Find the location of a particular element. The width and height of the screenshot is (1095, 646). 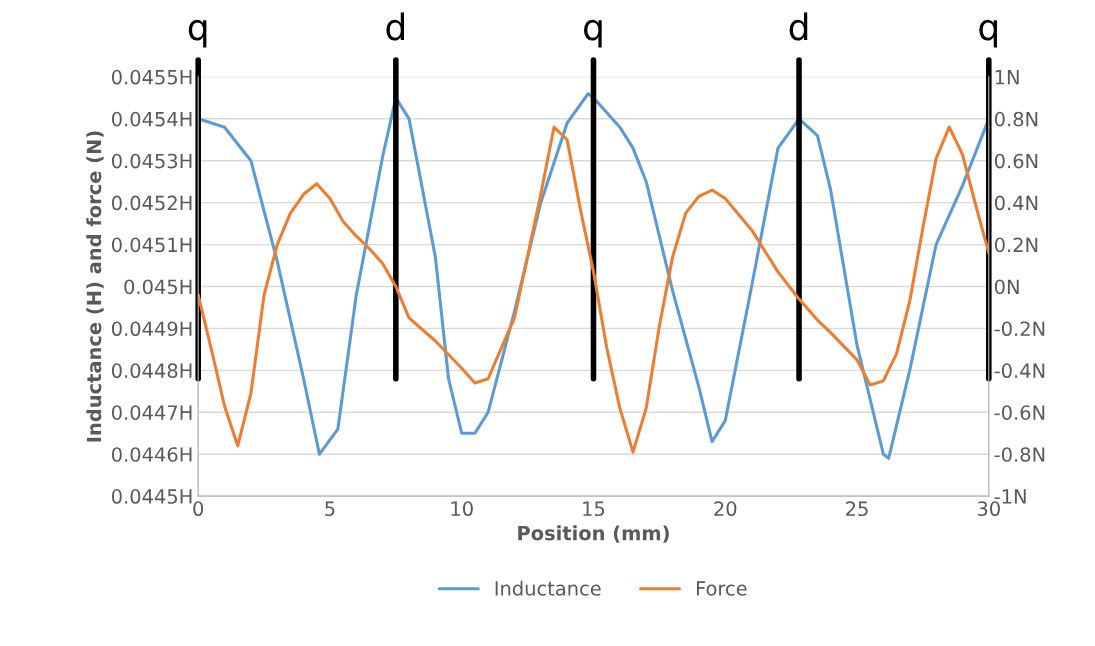

y2-tick-label: 1N is located at coordinates (1007, 77).